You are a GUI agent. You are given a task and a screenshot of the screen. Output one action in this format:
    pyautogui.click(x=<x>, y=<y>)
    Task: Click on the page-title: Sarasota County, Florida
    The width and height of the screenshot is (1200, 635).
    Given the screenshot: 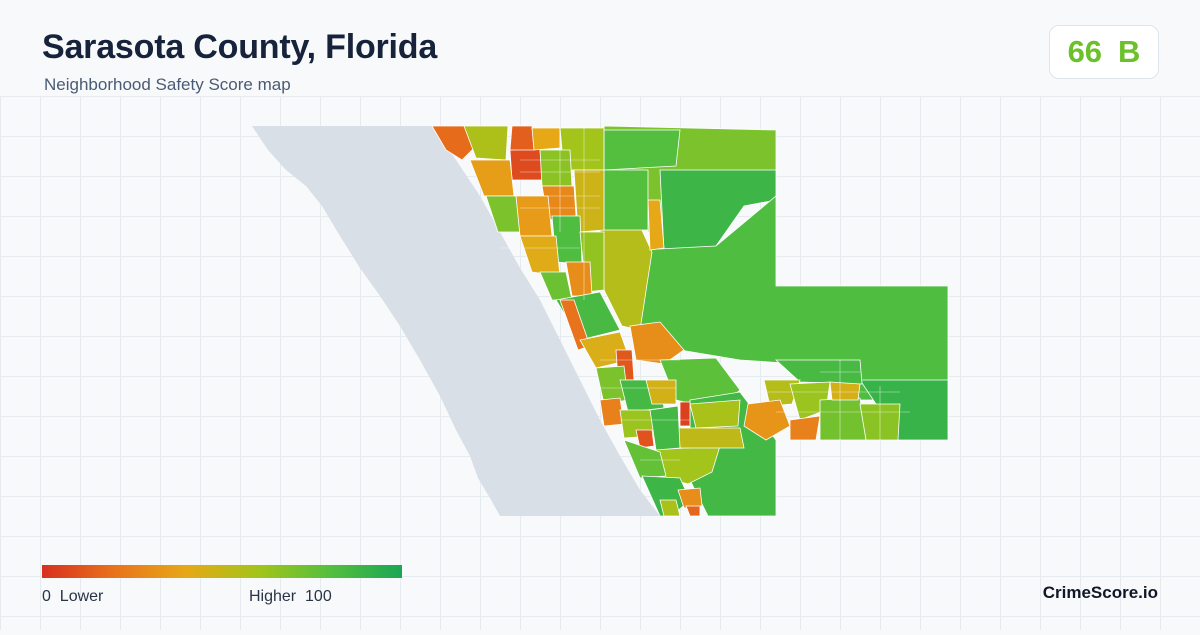 What is the action you would take?
    pyautogui.click(x=240, y=47)
    